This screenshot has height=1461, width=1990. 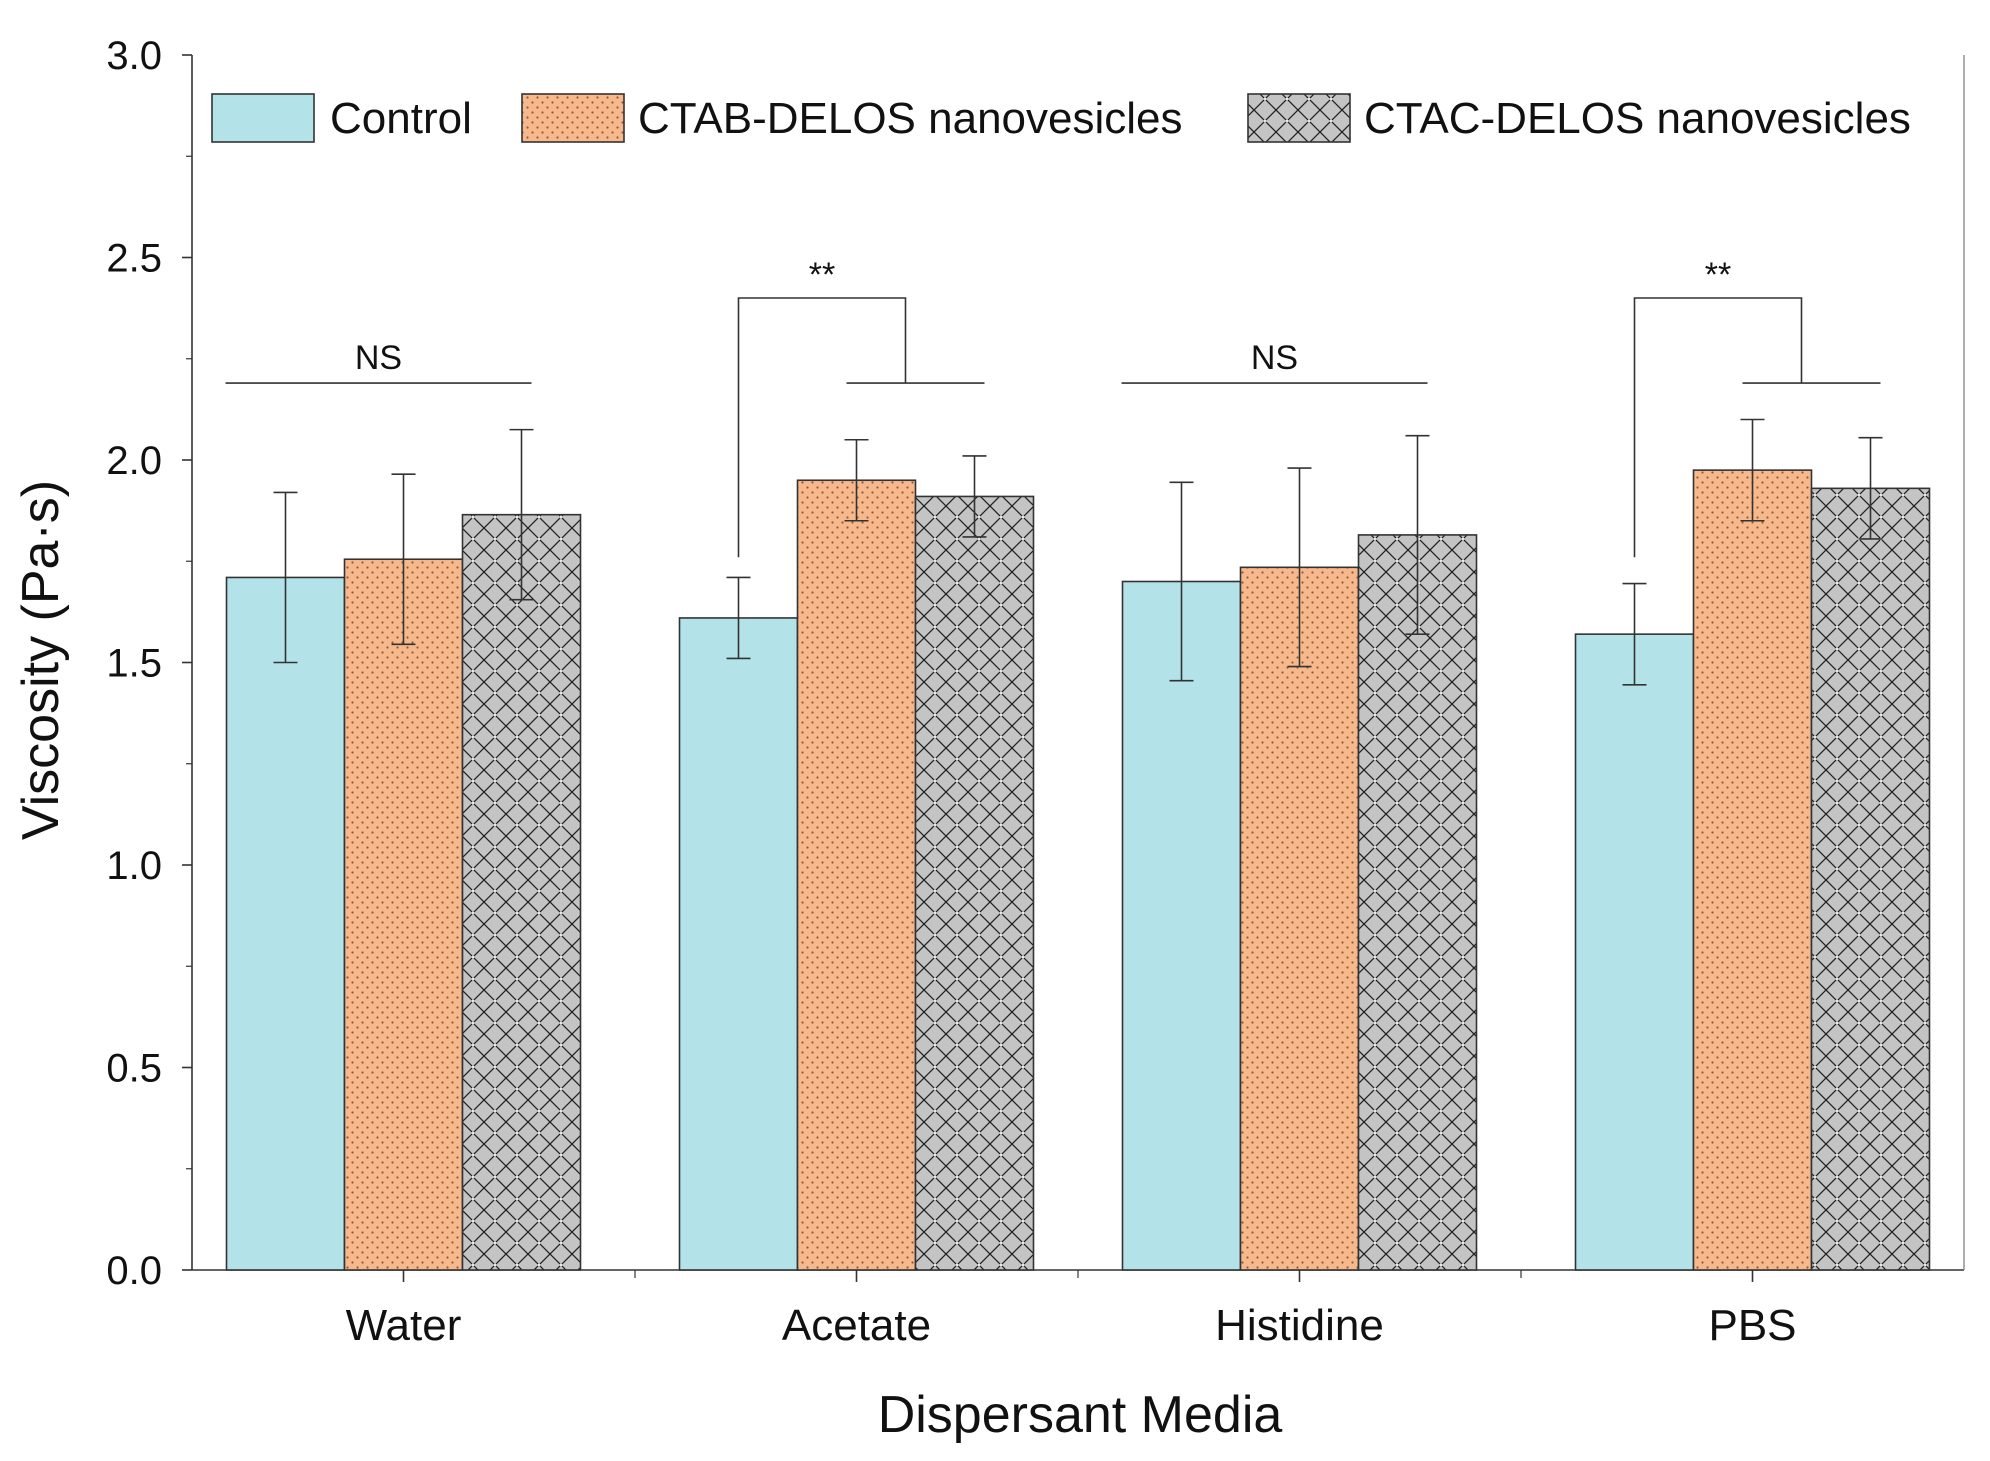 What do you see at coordinates (134, 664) in the screenshot?
I see `y-tick-label: 1.5` at bounding box center [134, 664].